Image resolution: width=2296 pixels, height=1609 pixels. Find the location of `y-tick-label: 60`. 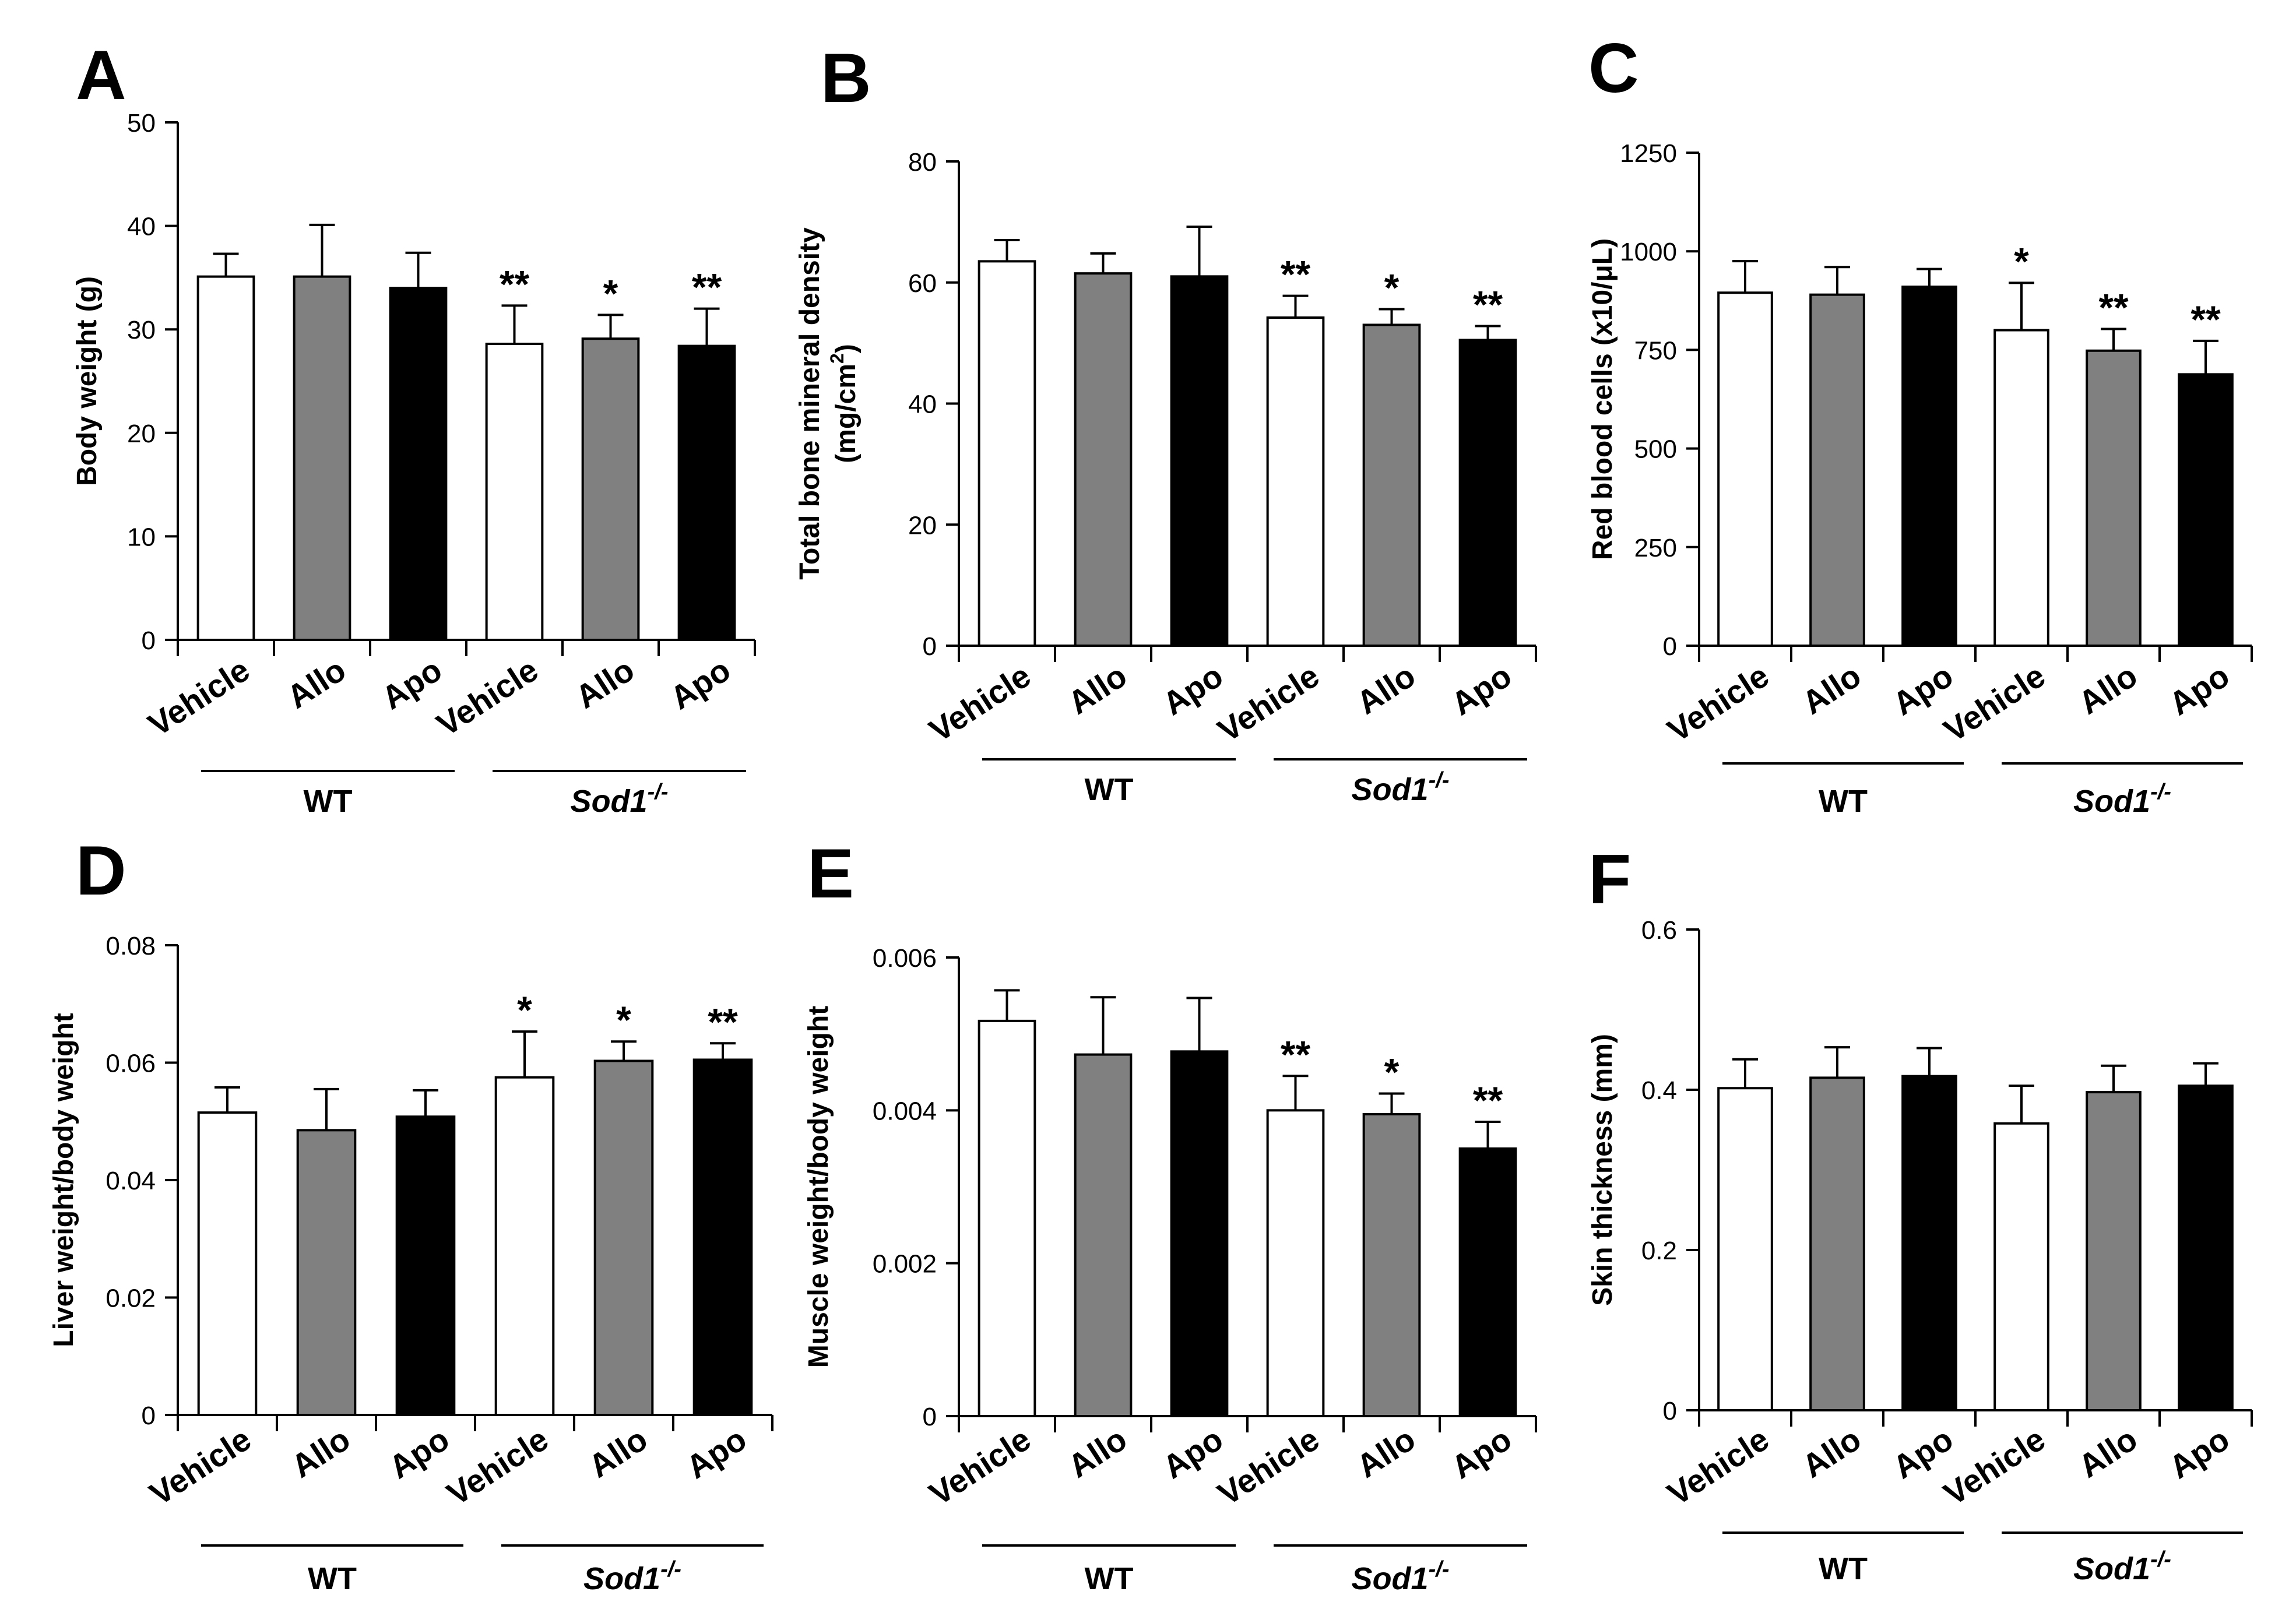

y-tick-label: 60 is located at coordinates (922, 284).